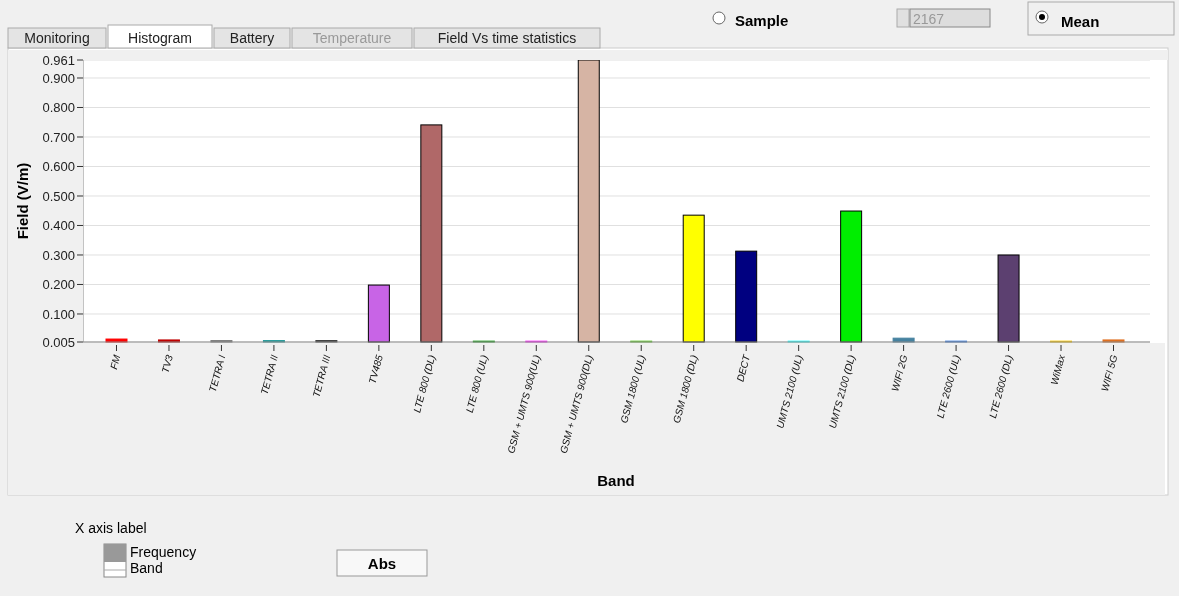 The width and height of the screenshot is (1179, 596). Describe the element at coordinates (167, 364) in the screenshot. I see `x-tick-label: TV3` at that location.